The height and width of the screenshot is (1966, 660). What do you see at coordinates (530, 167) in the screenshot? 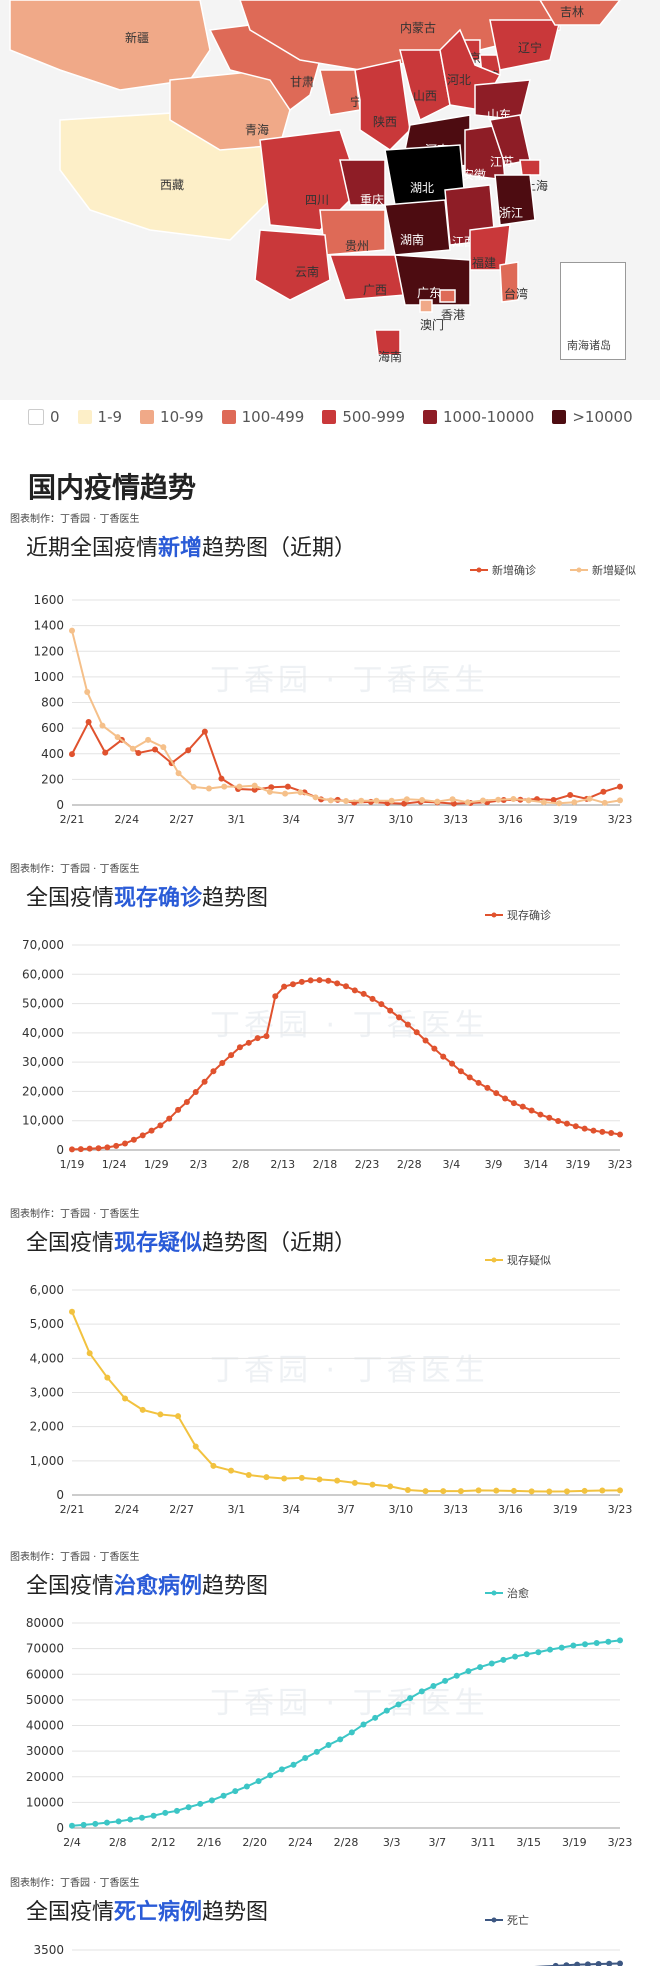
I see `province-上海` at bounding box center [530, 167].